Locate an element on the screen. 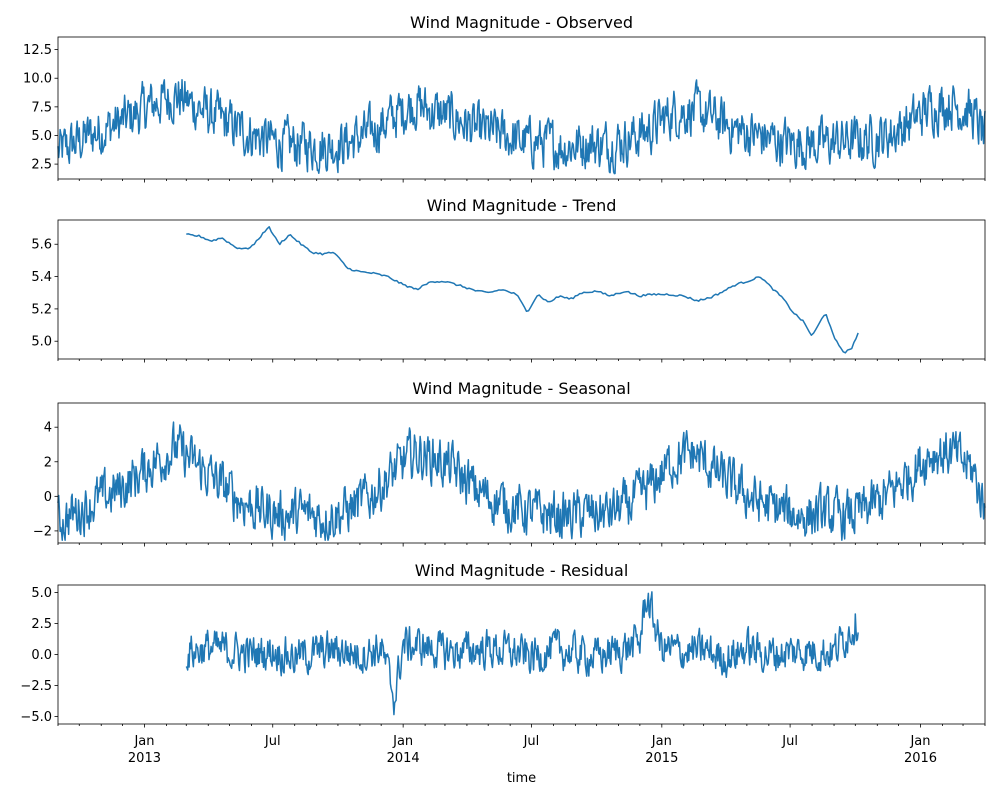 The image size is (1000, 800). x-axis-label: time is located at coordinates (521, 778).